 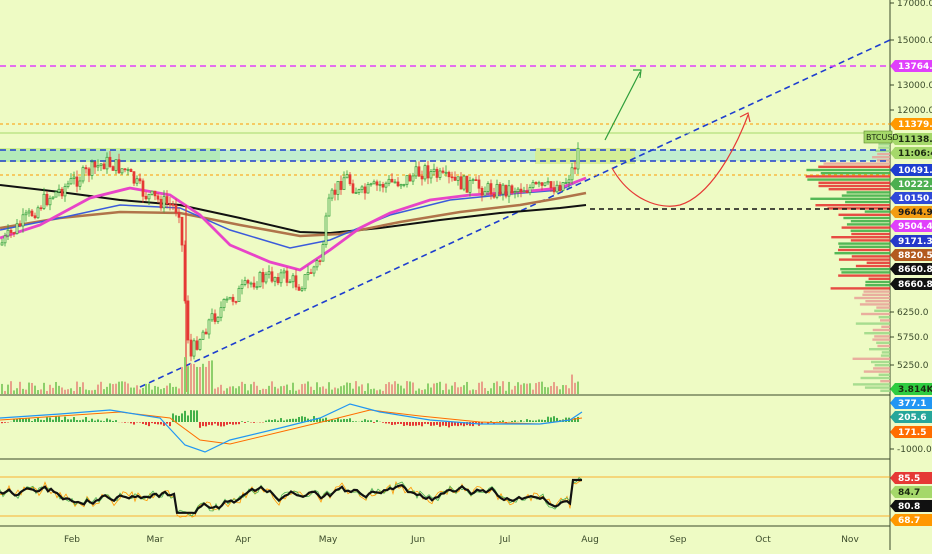 What do you see at coordinates (913, 366) in the screenshot?
I see `price-tick-label: 5250.0` at bounding box center [913, 366].